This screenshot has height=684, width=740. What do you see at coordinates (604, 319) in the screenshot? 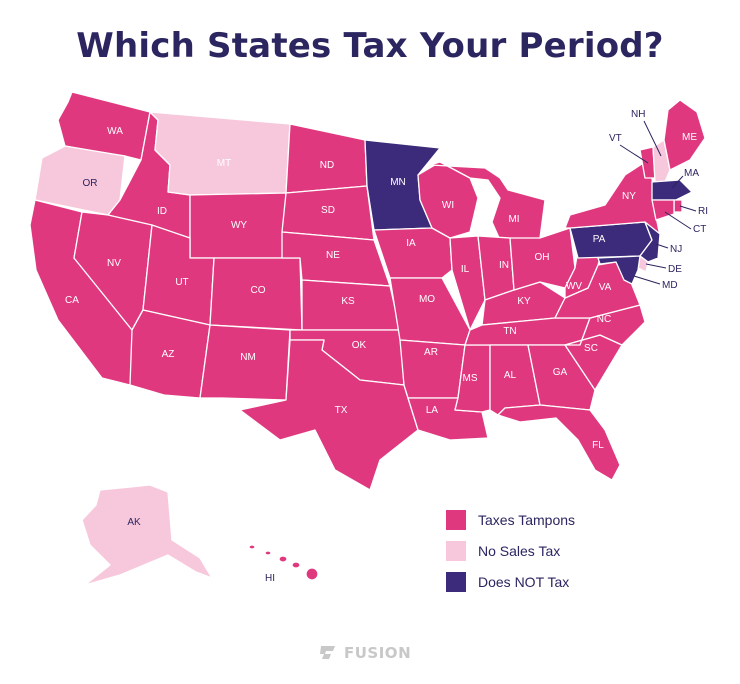
I see `svg-text: NC` at bounding box center [604, 319].